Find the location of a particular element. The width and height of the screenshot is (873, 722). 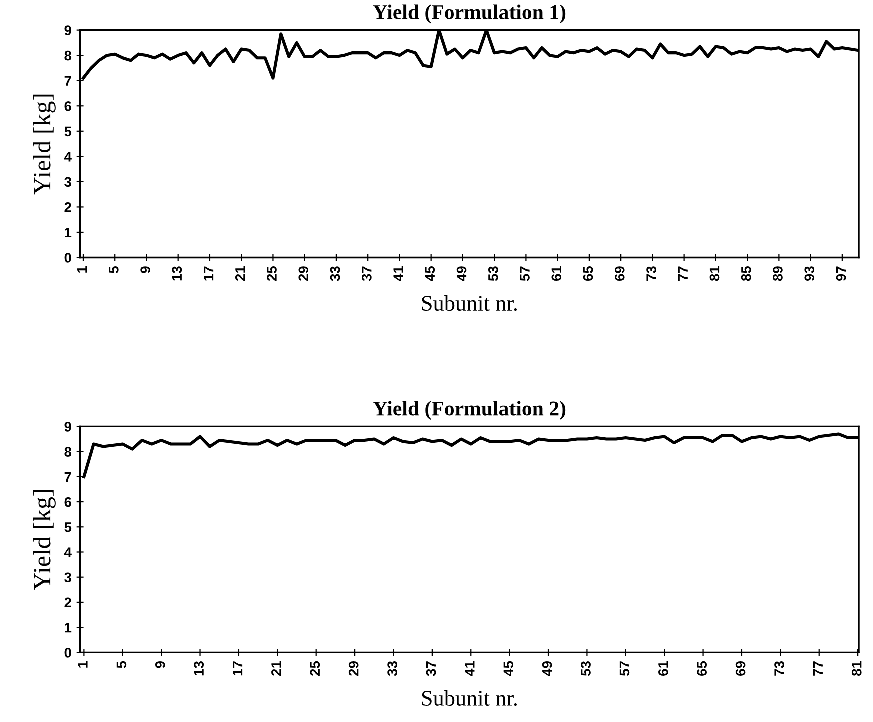

x-tick-label: 85 is located at coordinates (746, 274).